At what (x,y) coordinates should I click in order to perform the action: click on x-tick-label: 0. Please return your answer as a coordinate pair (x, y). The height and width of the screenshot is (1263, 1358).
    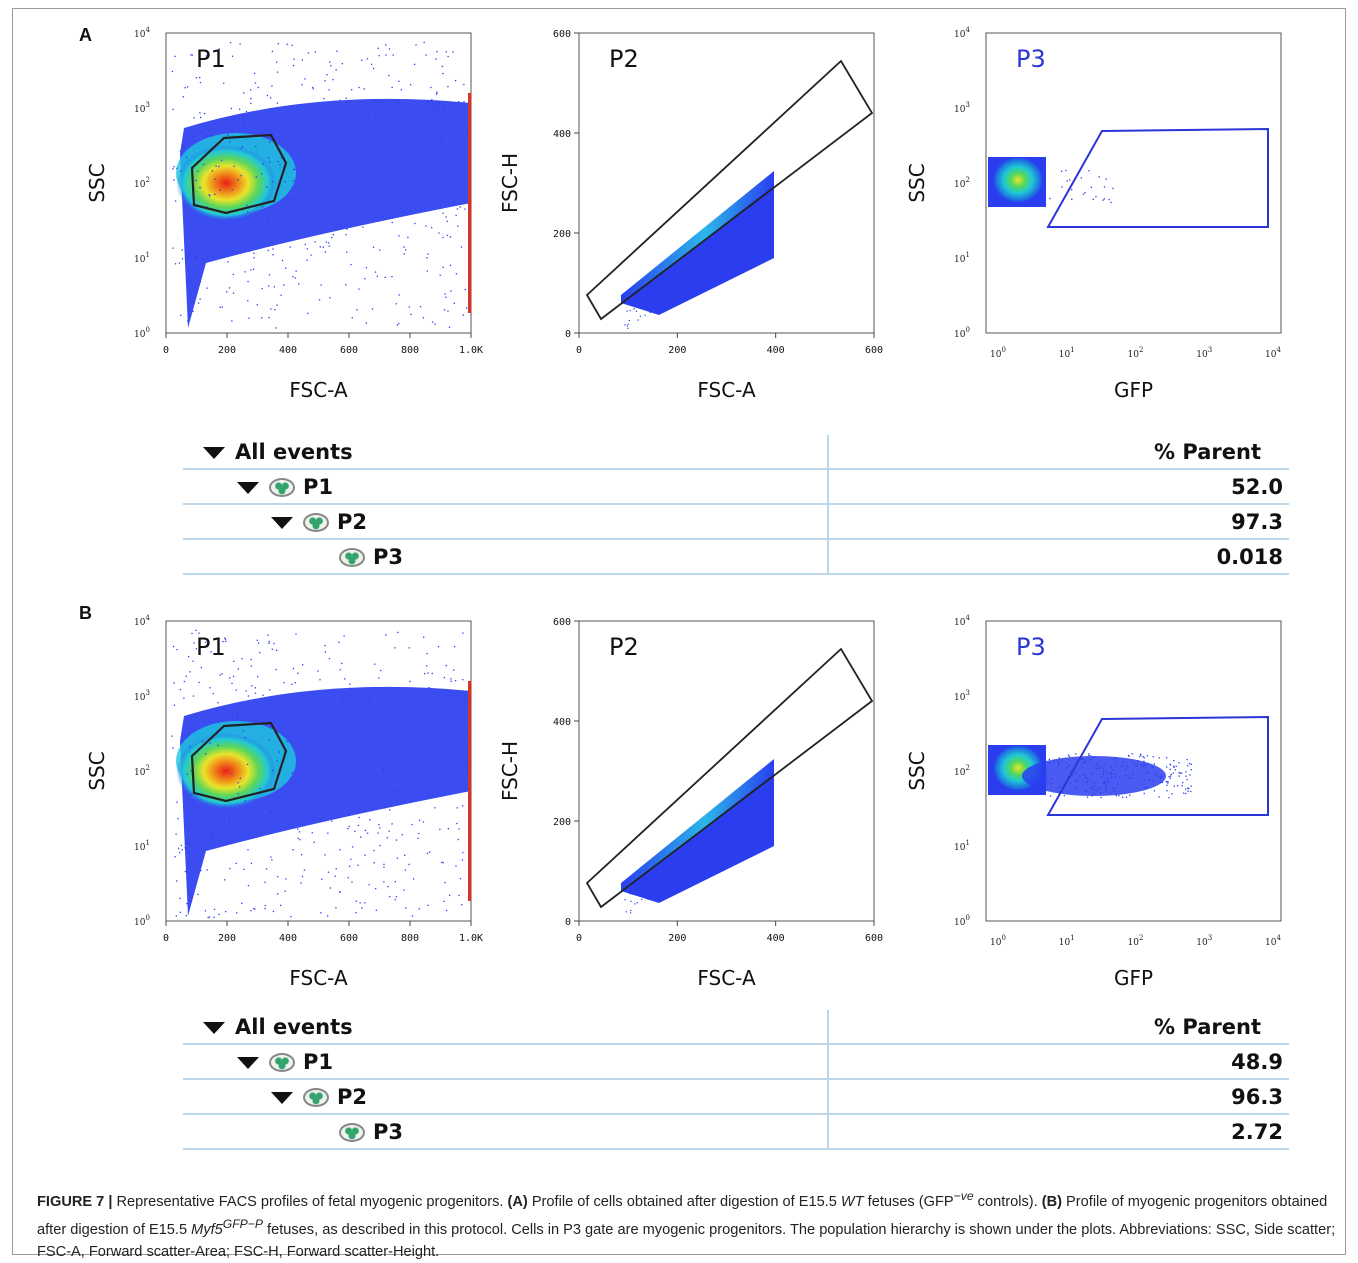
    Looking at the image, I should click on (166, 350).